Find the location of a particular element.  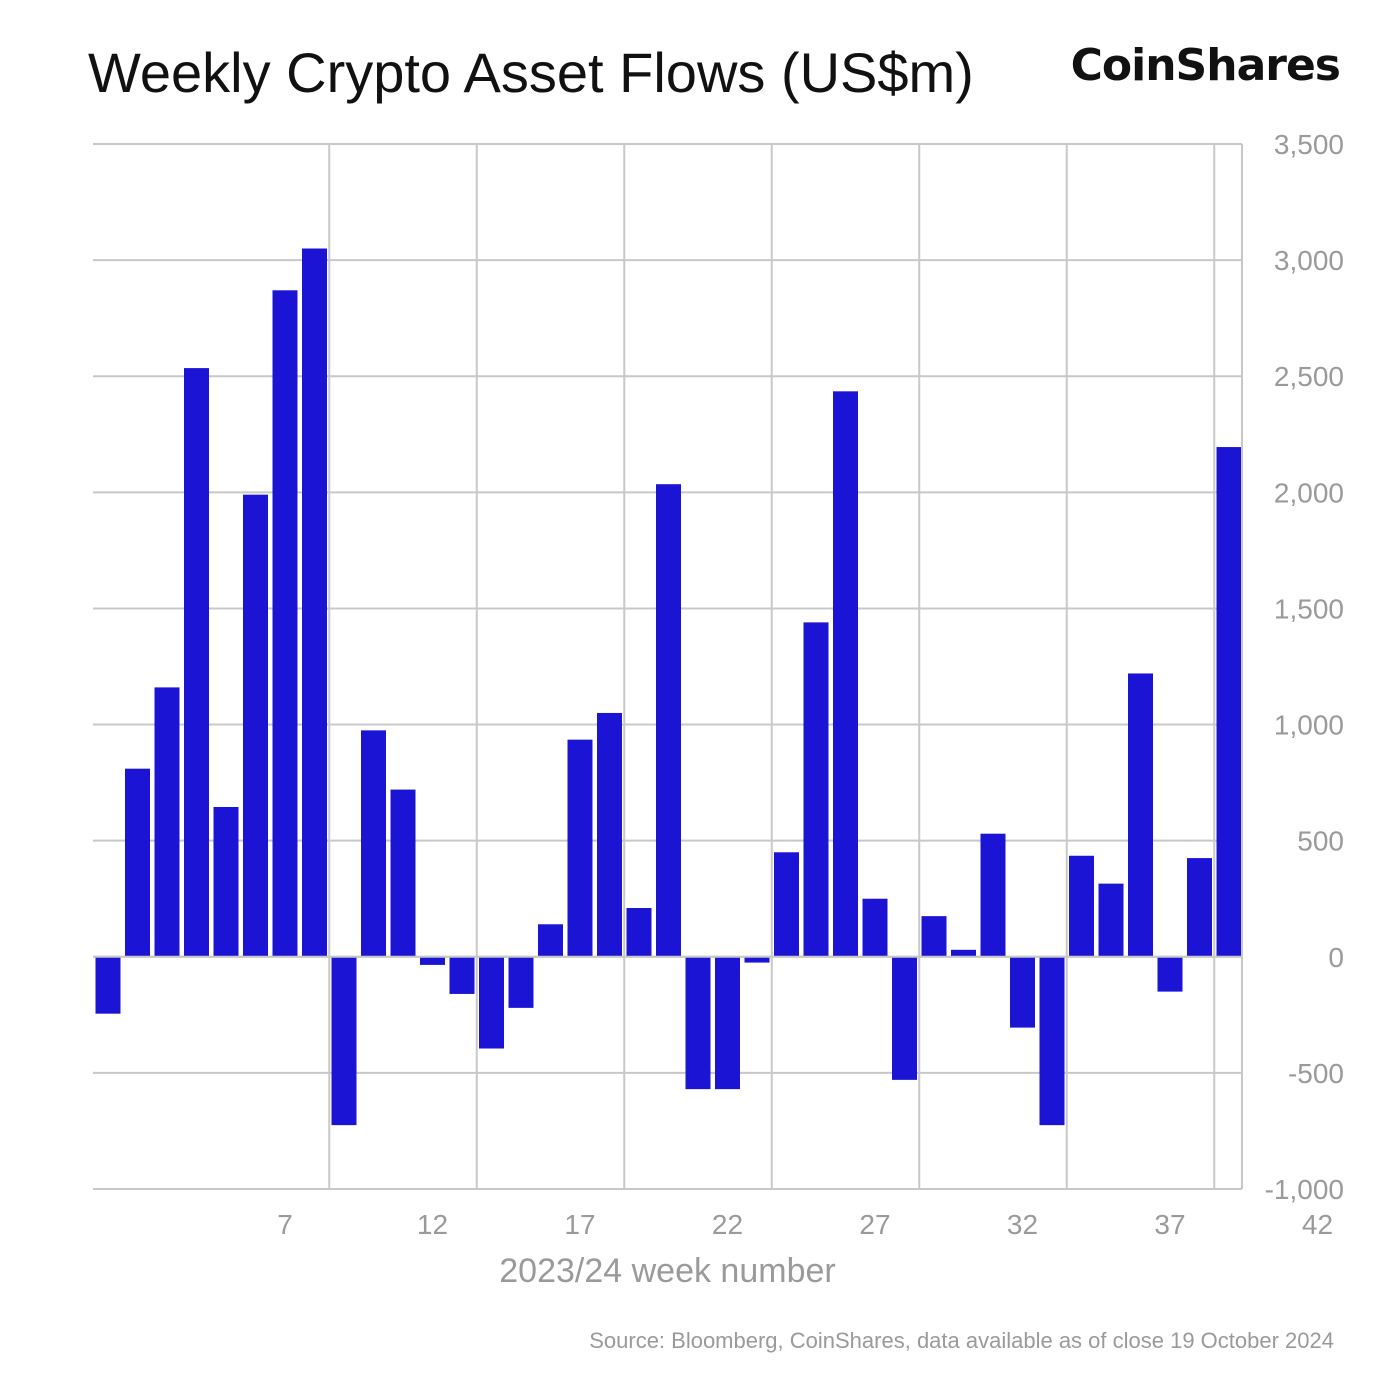

y-tick-label: 2,500 is located at coordinates (1309, 376).